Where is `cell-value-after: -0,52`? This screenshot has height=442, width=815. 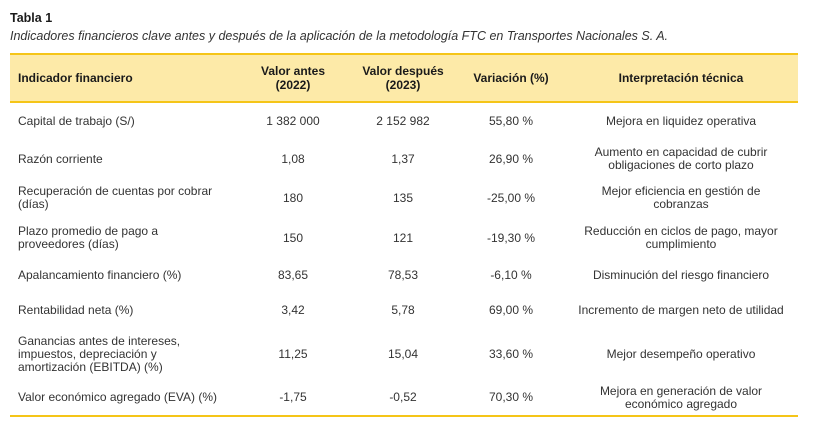 cell-value-after: -0,52 is located at coordinates (403, 398).